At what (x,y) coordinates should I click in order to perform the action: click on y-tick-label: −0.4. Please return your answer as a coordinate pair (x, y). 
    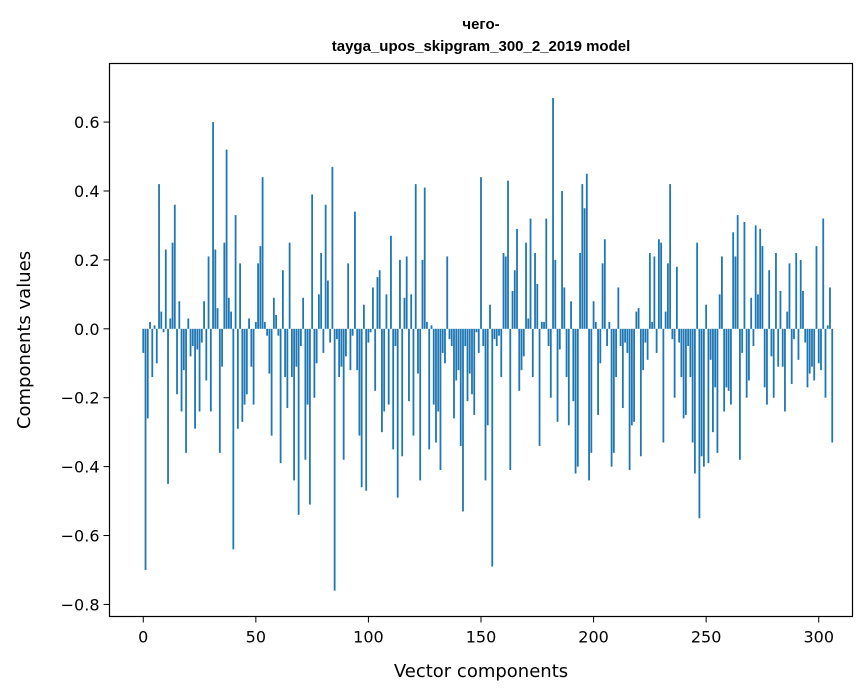
    Looking at the image, I should click on (80, 467).